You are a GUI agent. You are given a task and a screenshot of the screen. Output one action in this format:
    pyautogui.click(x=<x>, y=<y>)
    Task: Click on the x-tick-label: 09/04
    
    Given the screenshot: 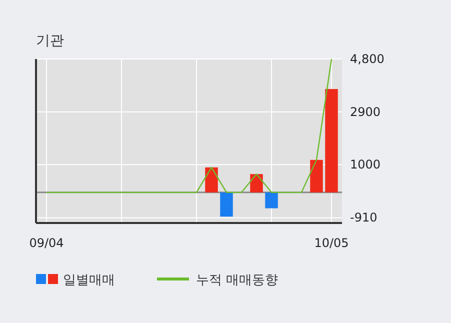 What is the action you would take?
    pyautogui.click(x=46, y=243)
    